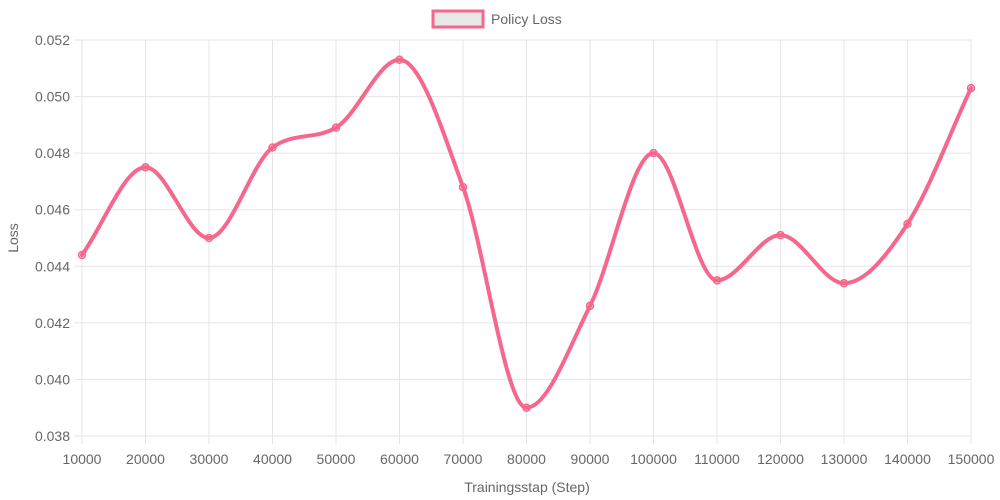 The height and width of the screenshot is (500, 1000). What do you see at coordinates (463, 459) in the screenshot?
I see `x-tick-label-6: 70000` at bounding box center [463, 459].